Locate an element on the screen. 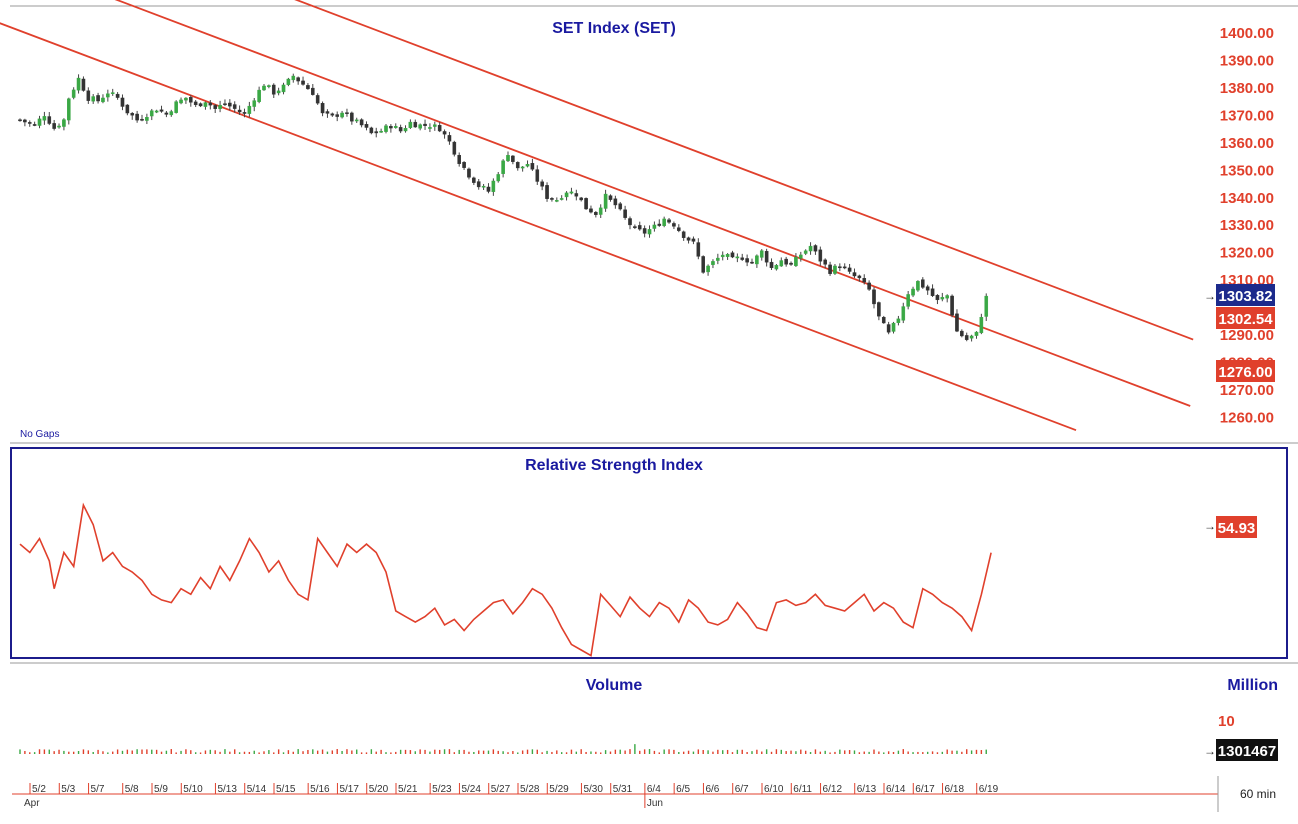  price-tick-label: 1270.00 is located at coordinates (1247, 390).